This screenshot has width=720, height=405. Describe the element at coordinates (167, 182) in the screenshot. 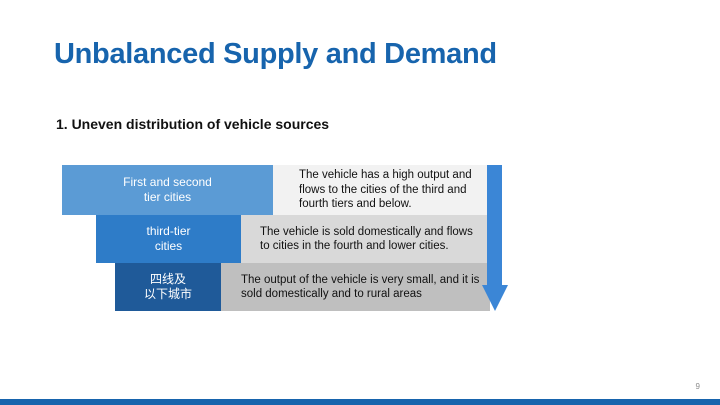

I see `tier-1-label-line1: First and second` at that location.